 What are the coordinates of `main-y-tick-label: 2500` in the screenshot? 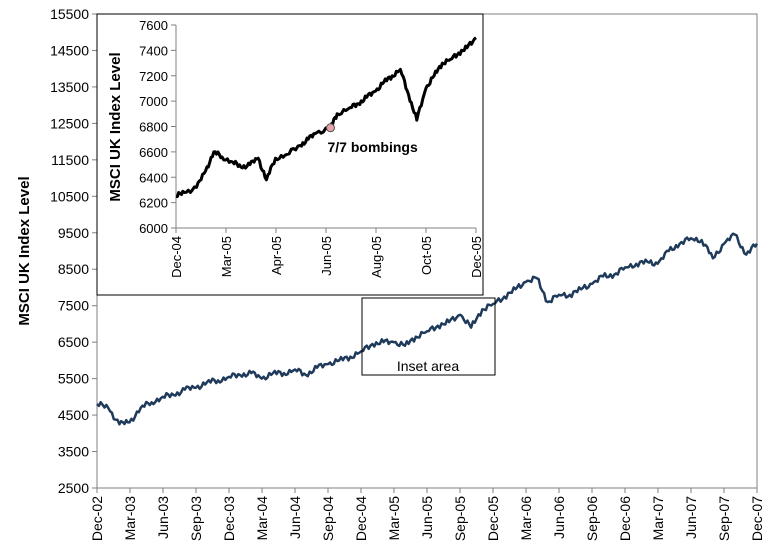 It's located at (73, 488).